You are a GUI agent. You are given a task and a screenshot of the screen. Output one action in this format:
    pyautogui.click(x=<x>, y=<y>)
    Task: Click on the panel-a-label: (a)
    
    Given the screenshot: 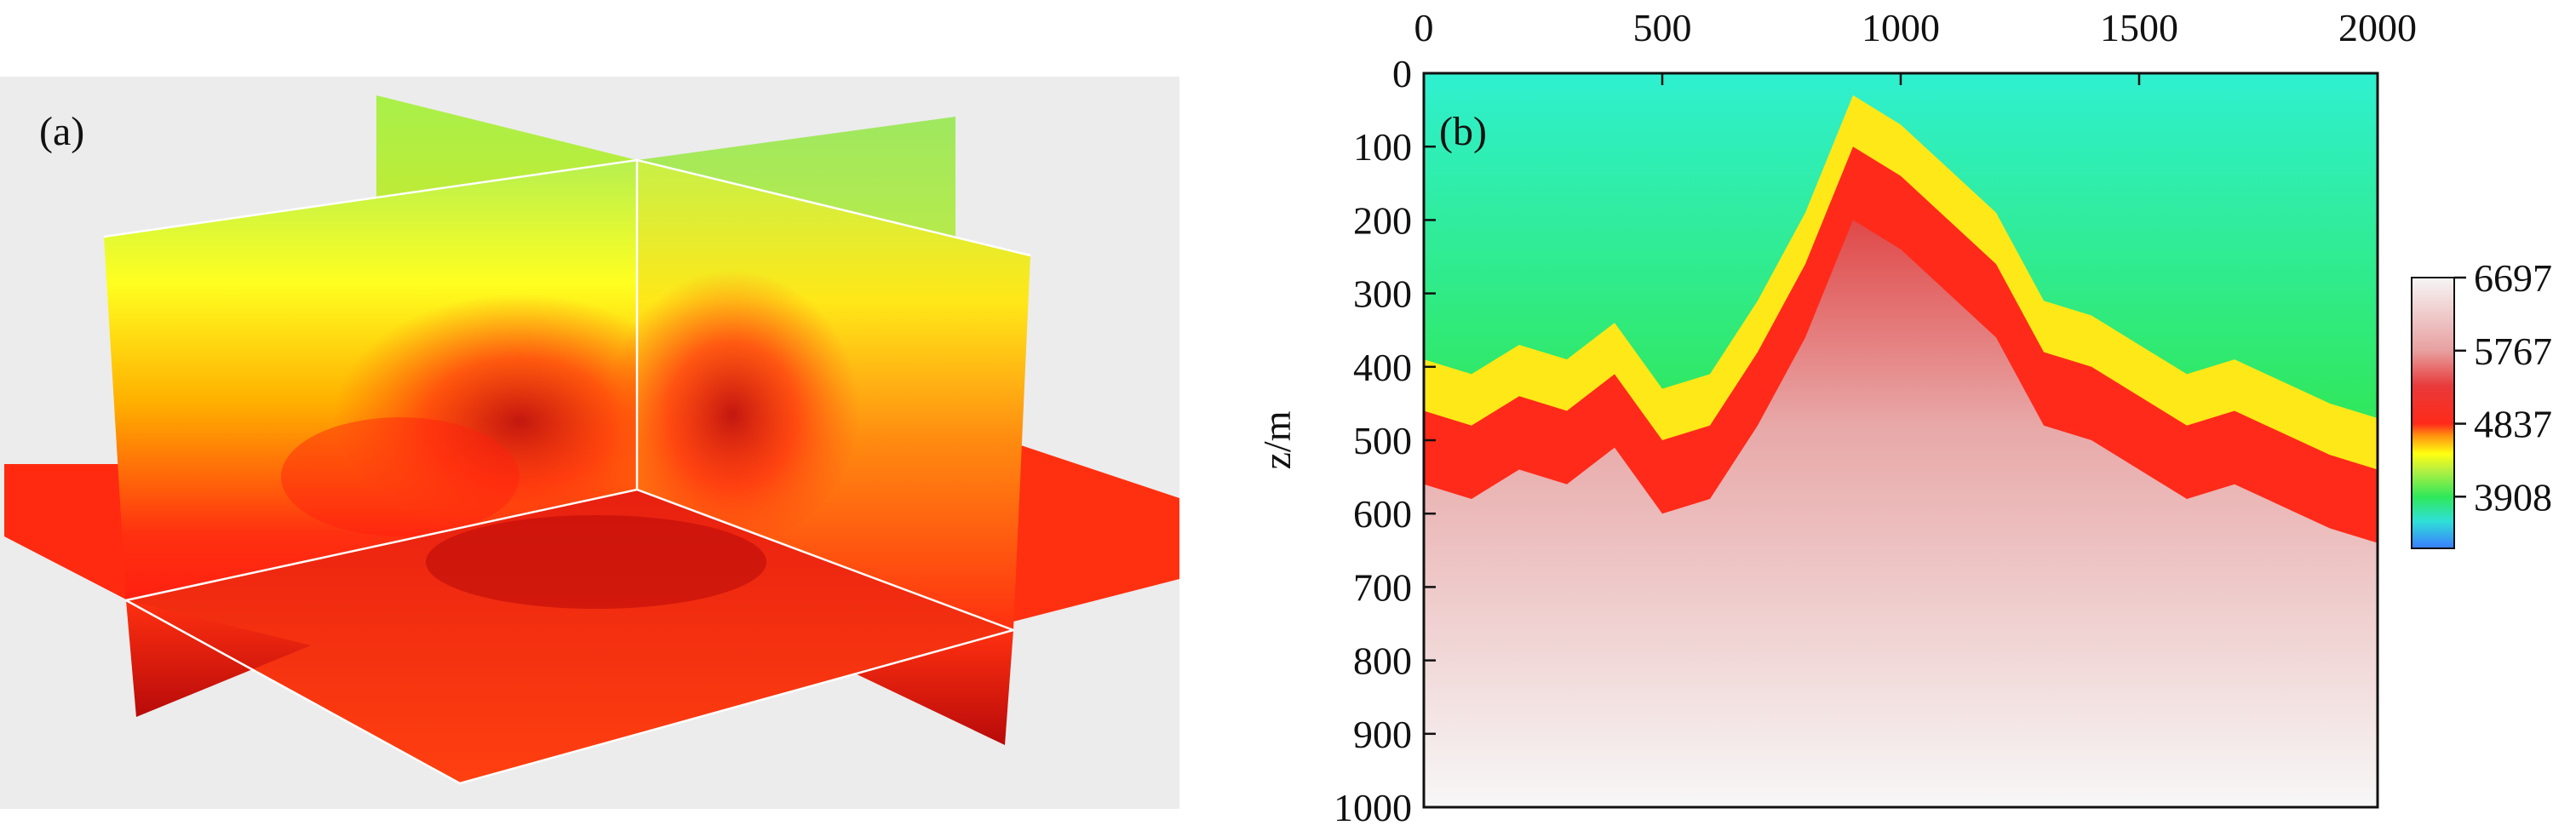 What is the action you would take?
    pyautogui.click(x=61, y=131)
    